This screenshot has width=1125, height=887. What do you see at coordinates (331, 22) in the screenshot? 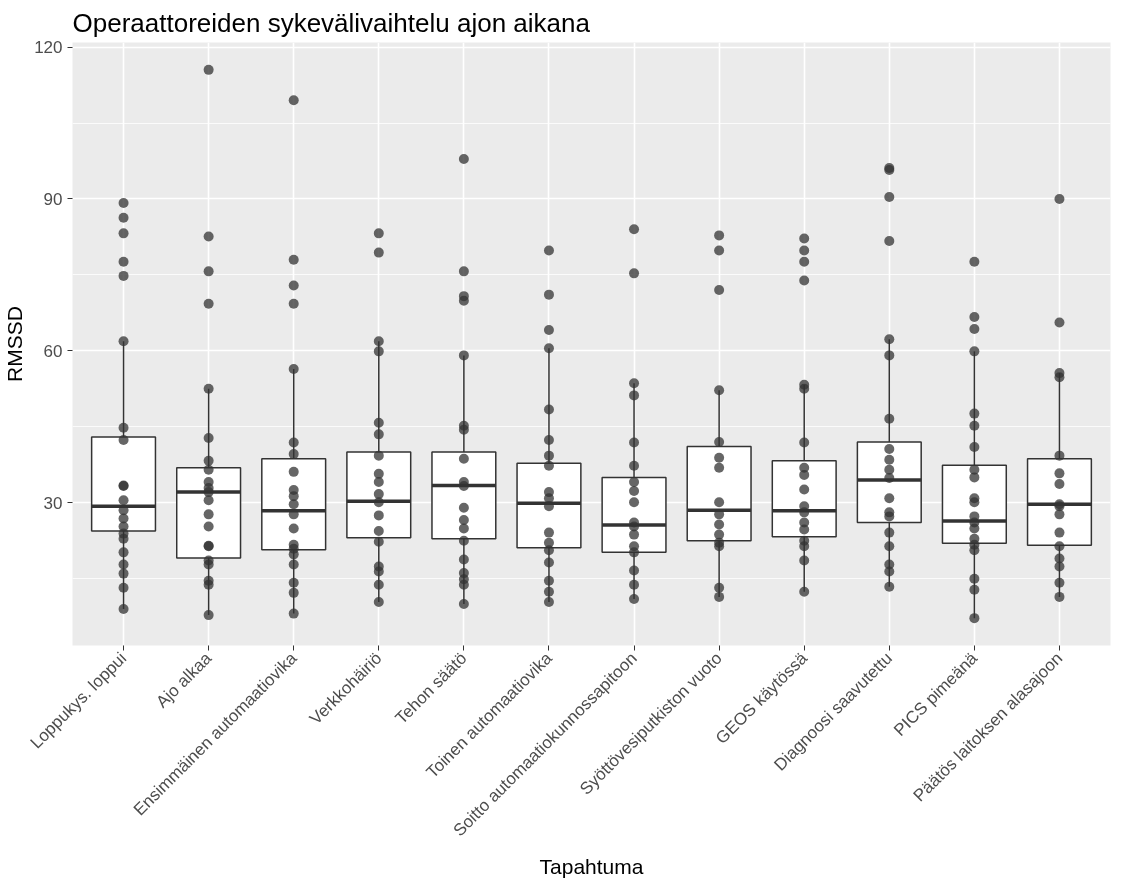
I see `chart-title: Operaattoreiden sykevälivaihtelu ajon aikana` at bounding box center [331, 22].